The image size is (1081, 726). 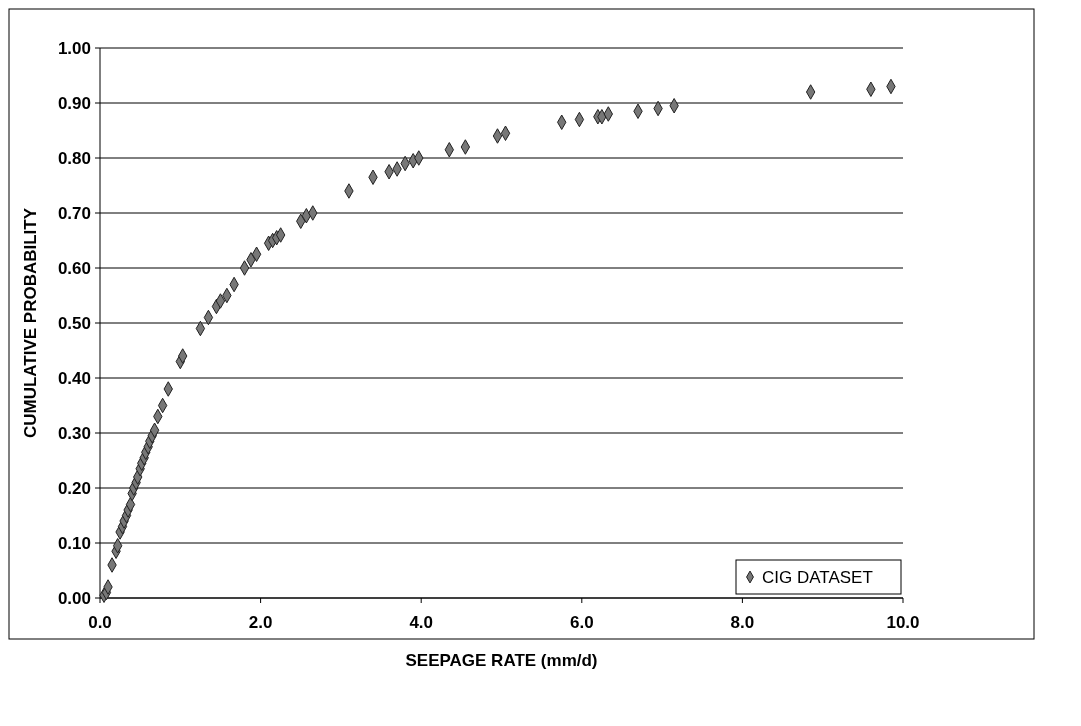 What do you see at coordinates (74, 323) in the screenshot?
I see `y-tick-label: 0.50` at bounding box center [74, 323].